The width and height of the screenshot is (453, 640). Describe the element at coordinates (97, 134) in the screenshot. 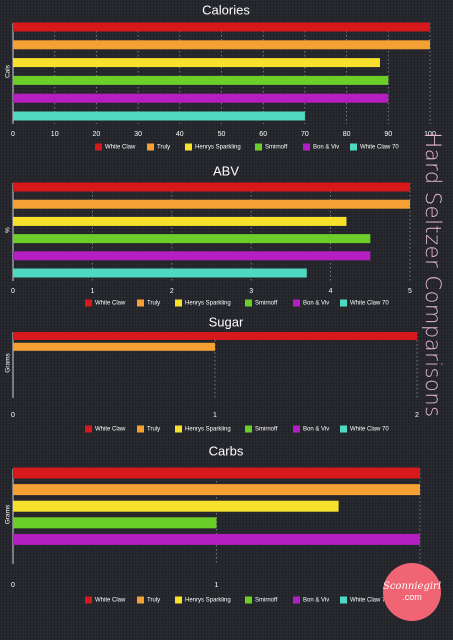

I see `tick-label: 20` at that location.